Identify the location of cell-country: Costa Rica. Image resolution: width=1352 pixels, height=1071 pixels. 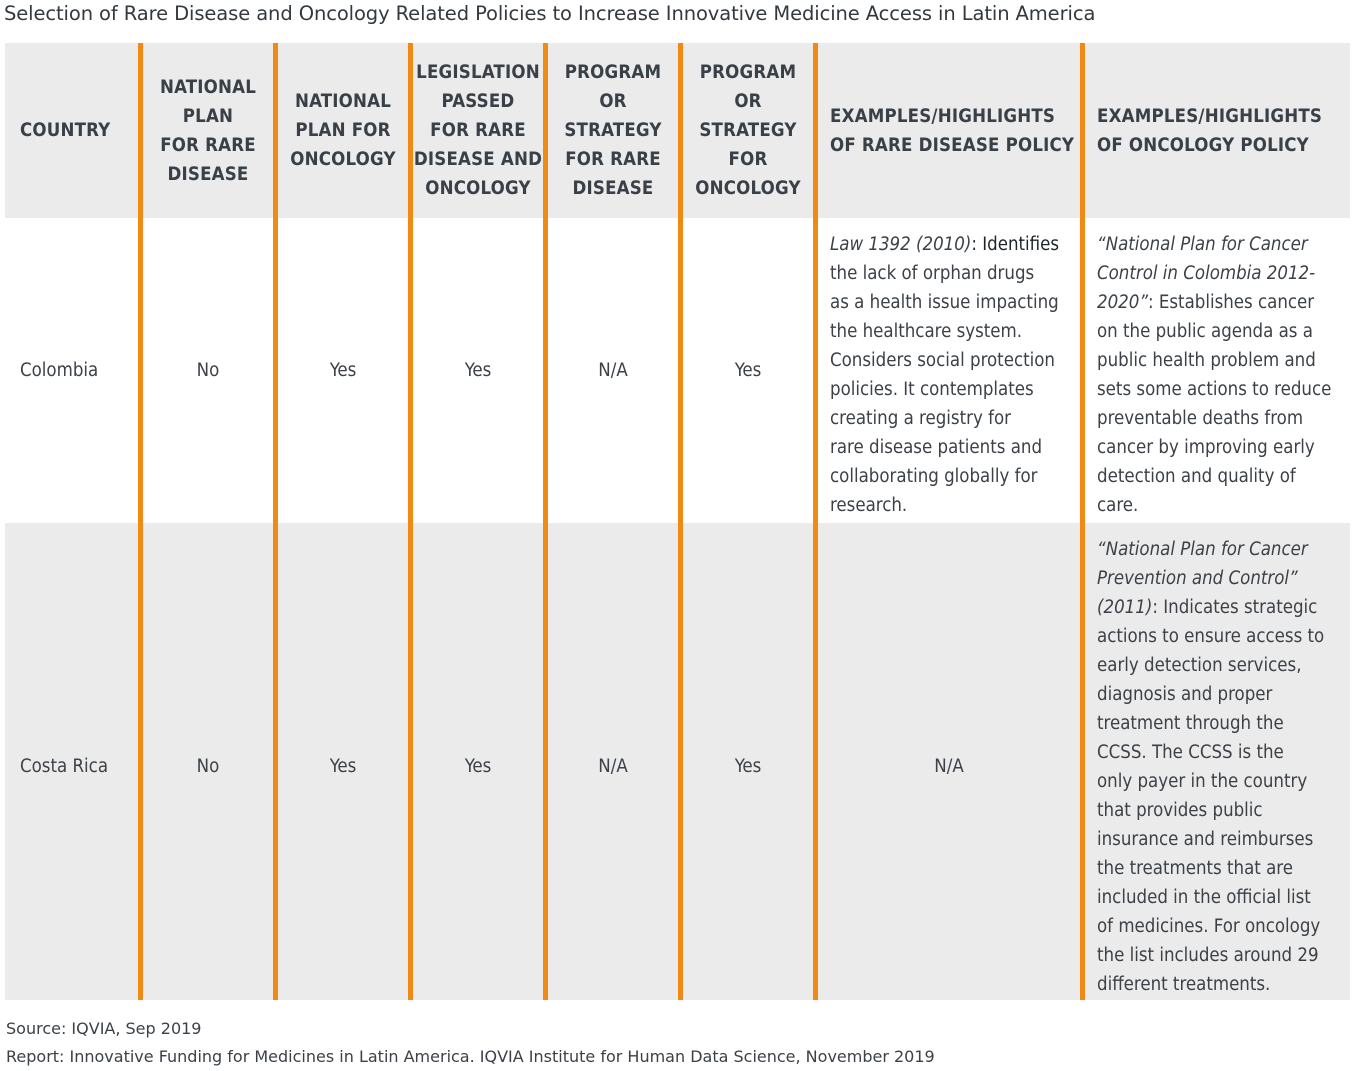
(64, 766).